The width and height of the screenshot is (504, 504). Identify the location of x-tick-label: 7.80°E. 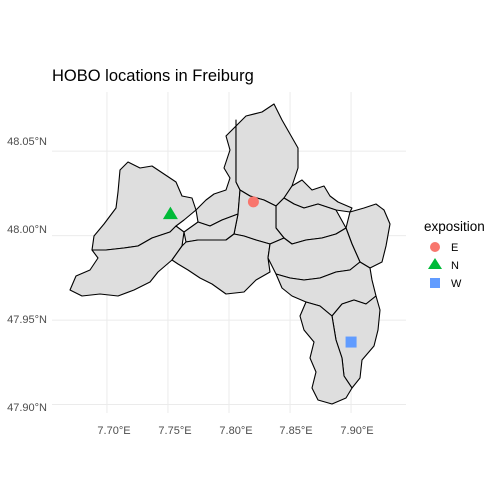
(235, 431).